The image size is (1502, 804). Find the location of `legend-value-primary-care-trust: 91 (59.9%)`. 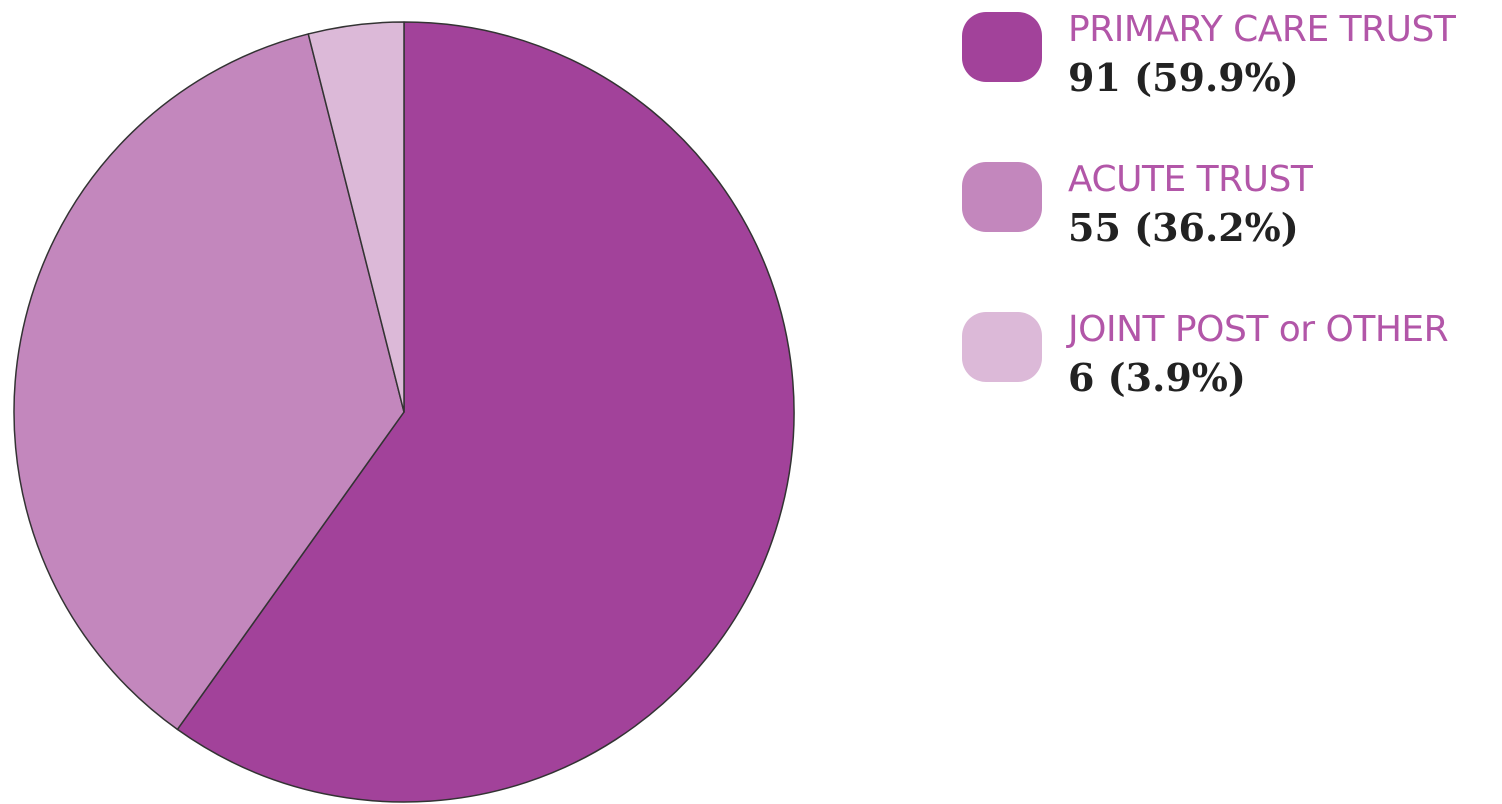

legend-value-primary-care-trust: 91 (59.9%) is located at coordinates (1183, 77).